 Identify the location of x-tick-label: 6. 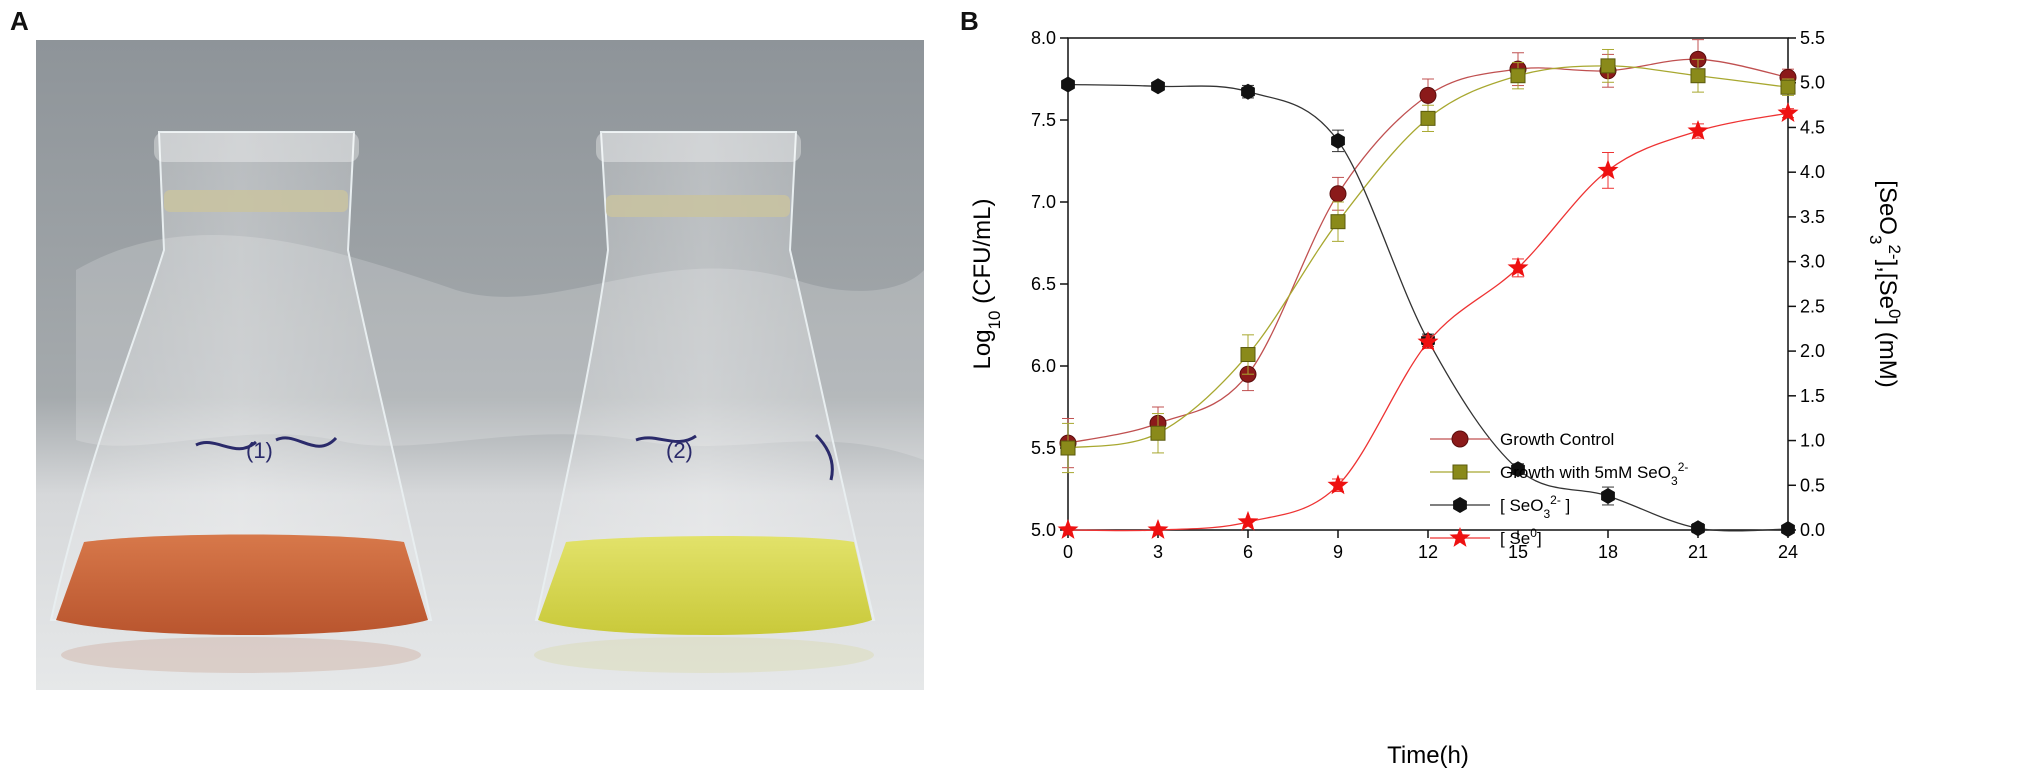
(1248, 552).